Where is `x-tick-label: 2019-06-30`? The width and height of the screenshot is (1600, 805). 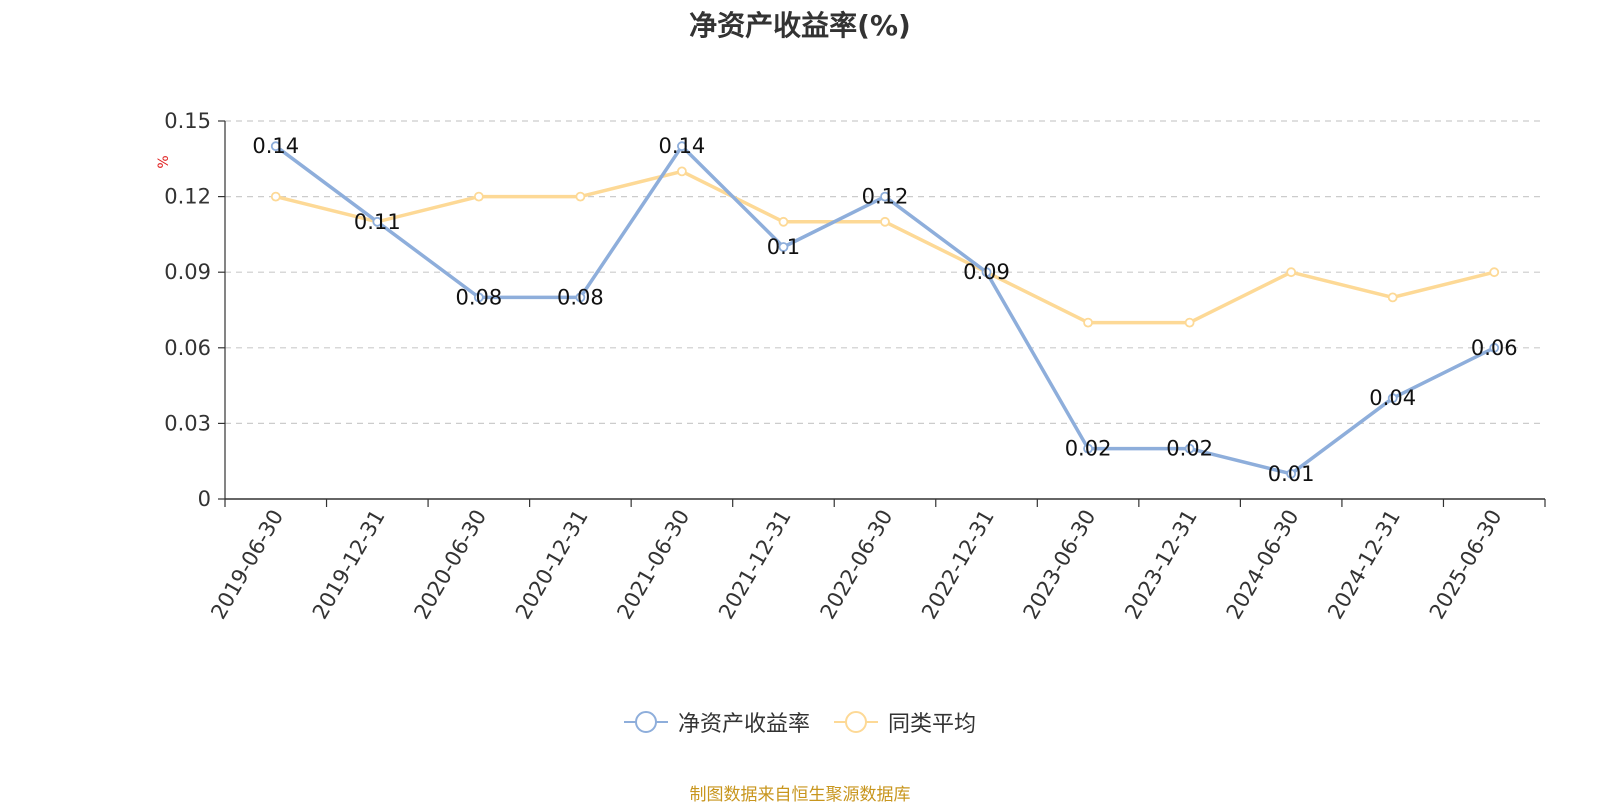
x-tick-label: 2019-06-30 is located at coordinates (247, 565).